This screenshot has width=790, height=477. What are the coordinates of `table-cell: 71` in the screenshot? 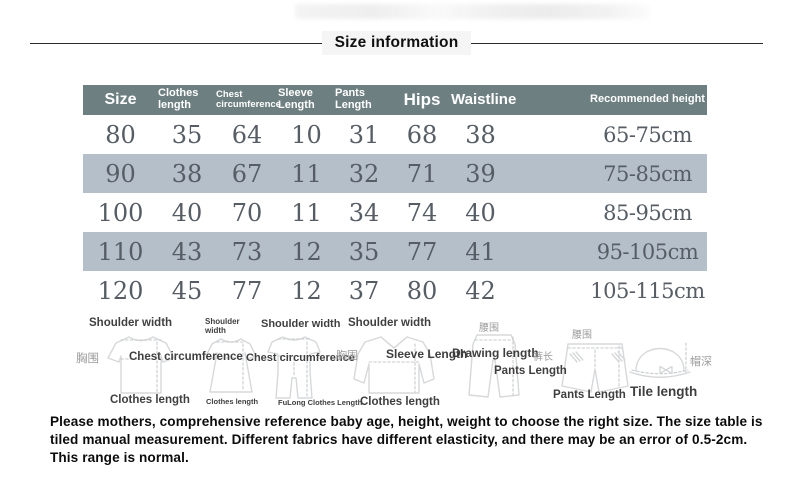 It's located at (422, 173).